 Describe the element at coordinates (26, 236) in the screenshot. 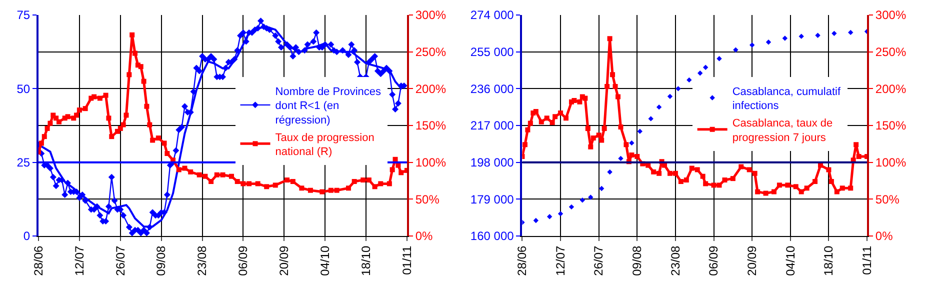

I see `y-tick-label: 0` at that location.